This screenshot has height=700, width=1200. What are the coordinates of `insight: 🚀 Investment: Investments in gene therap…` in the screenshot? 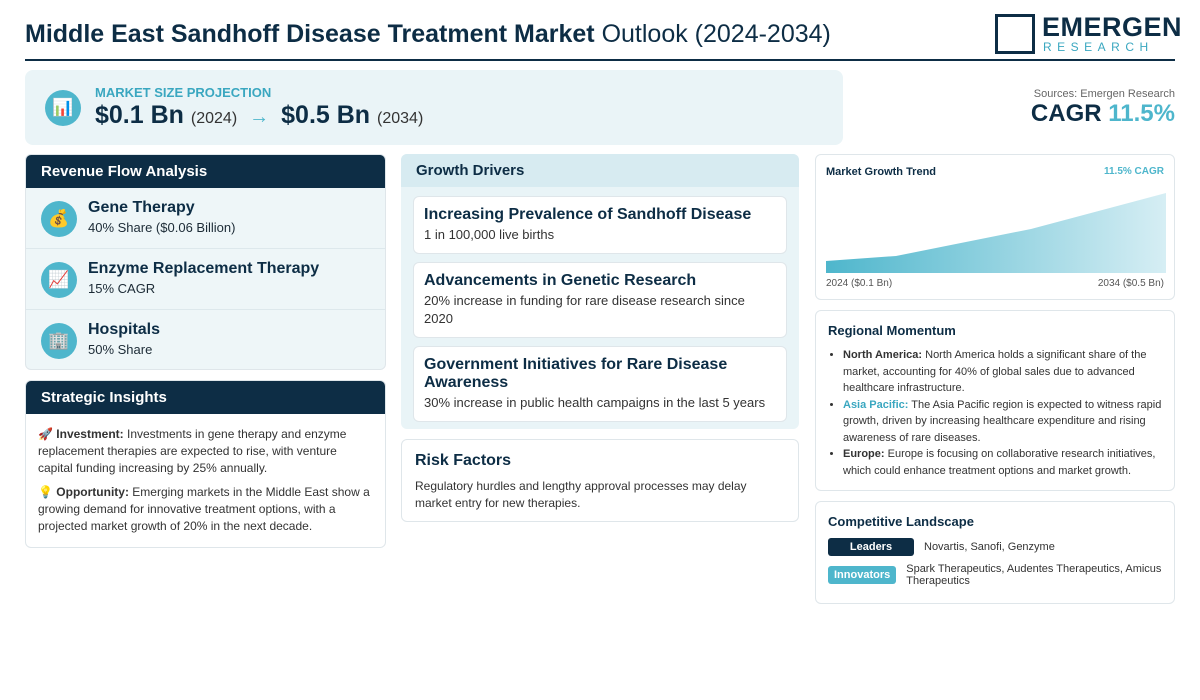 It's located at (205, 451).